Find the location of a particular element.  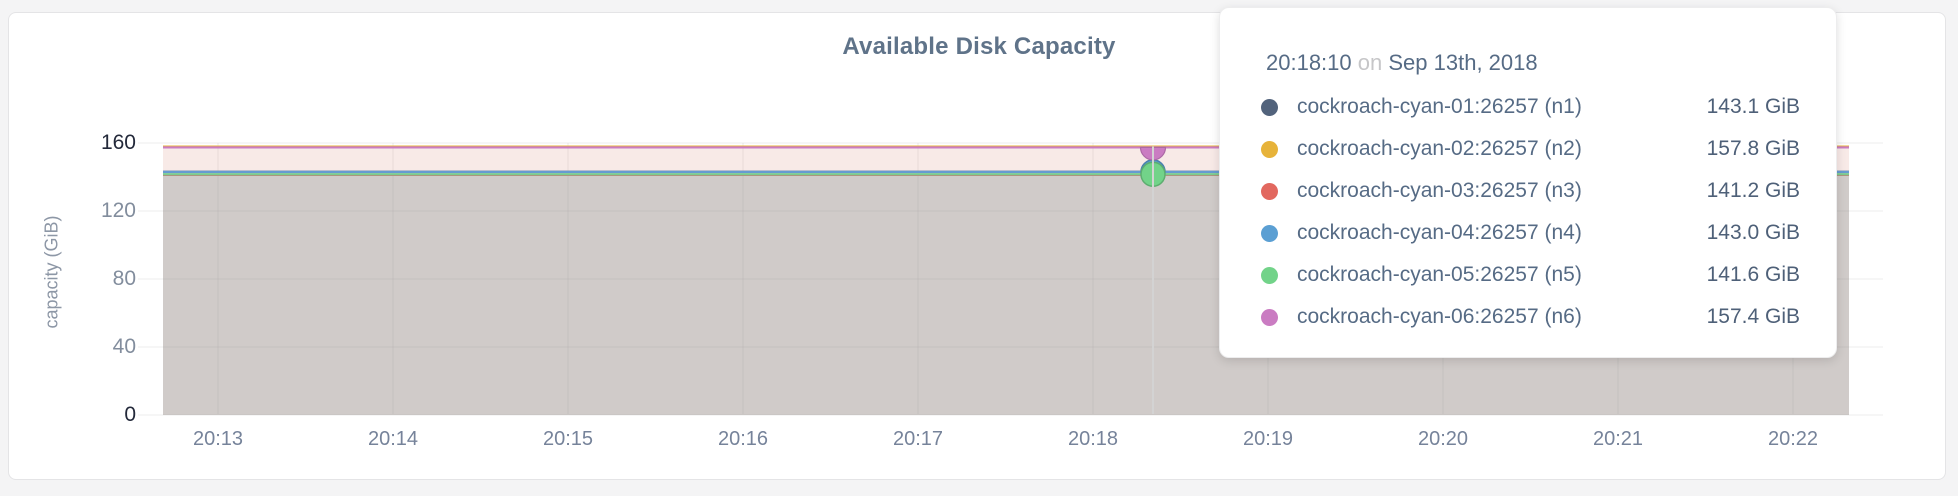

series-value: 141.2 GiB is located at coordinates (1753, 190).